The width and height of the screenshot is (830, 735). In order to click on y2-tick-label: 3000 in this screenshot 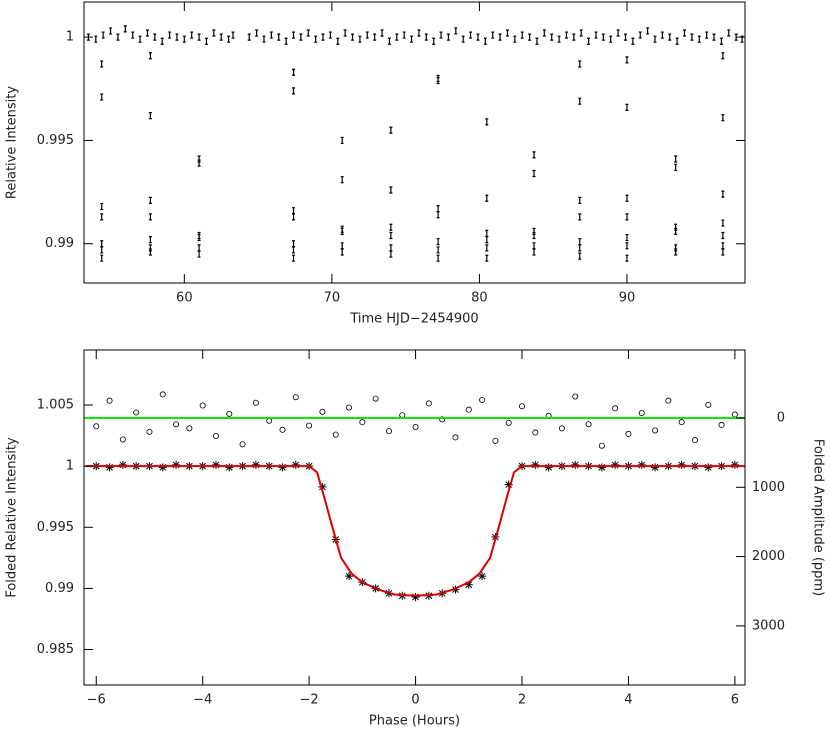, I will do `click(768, 625)`.